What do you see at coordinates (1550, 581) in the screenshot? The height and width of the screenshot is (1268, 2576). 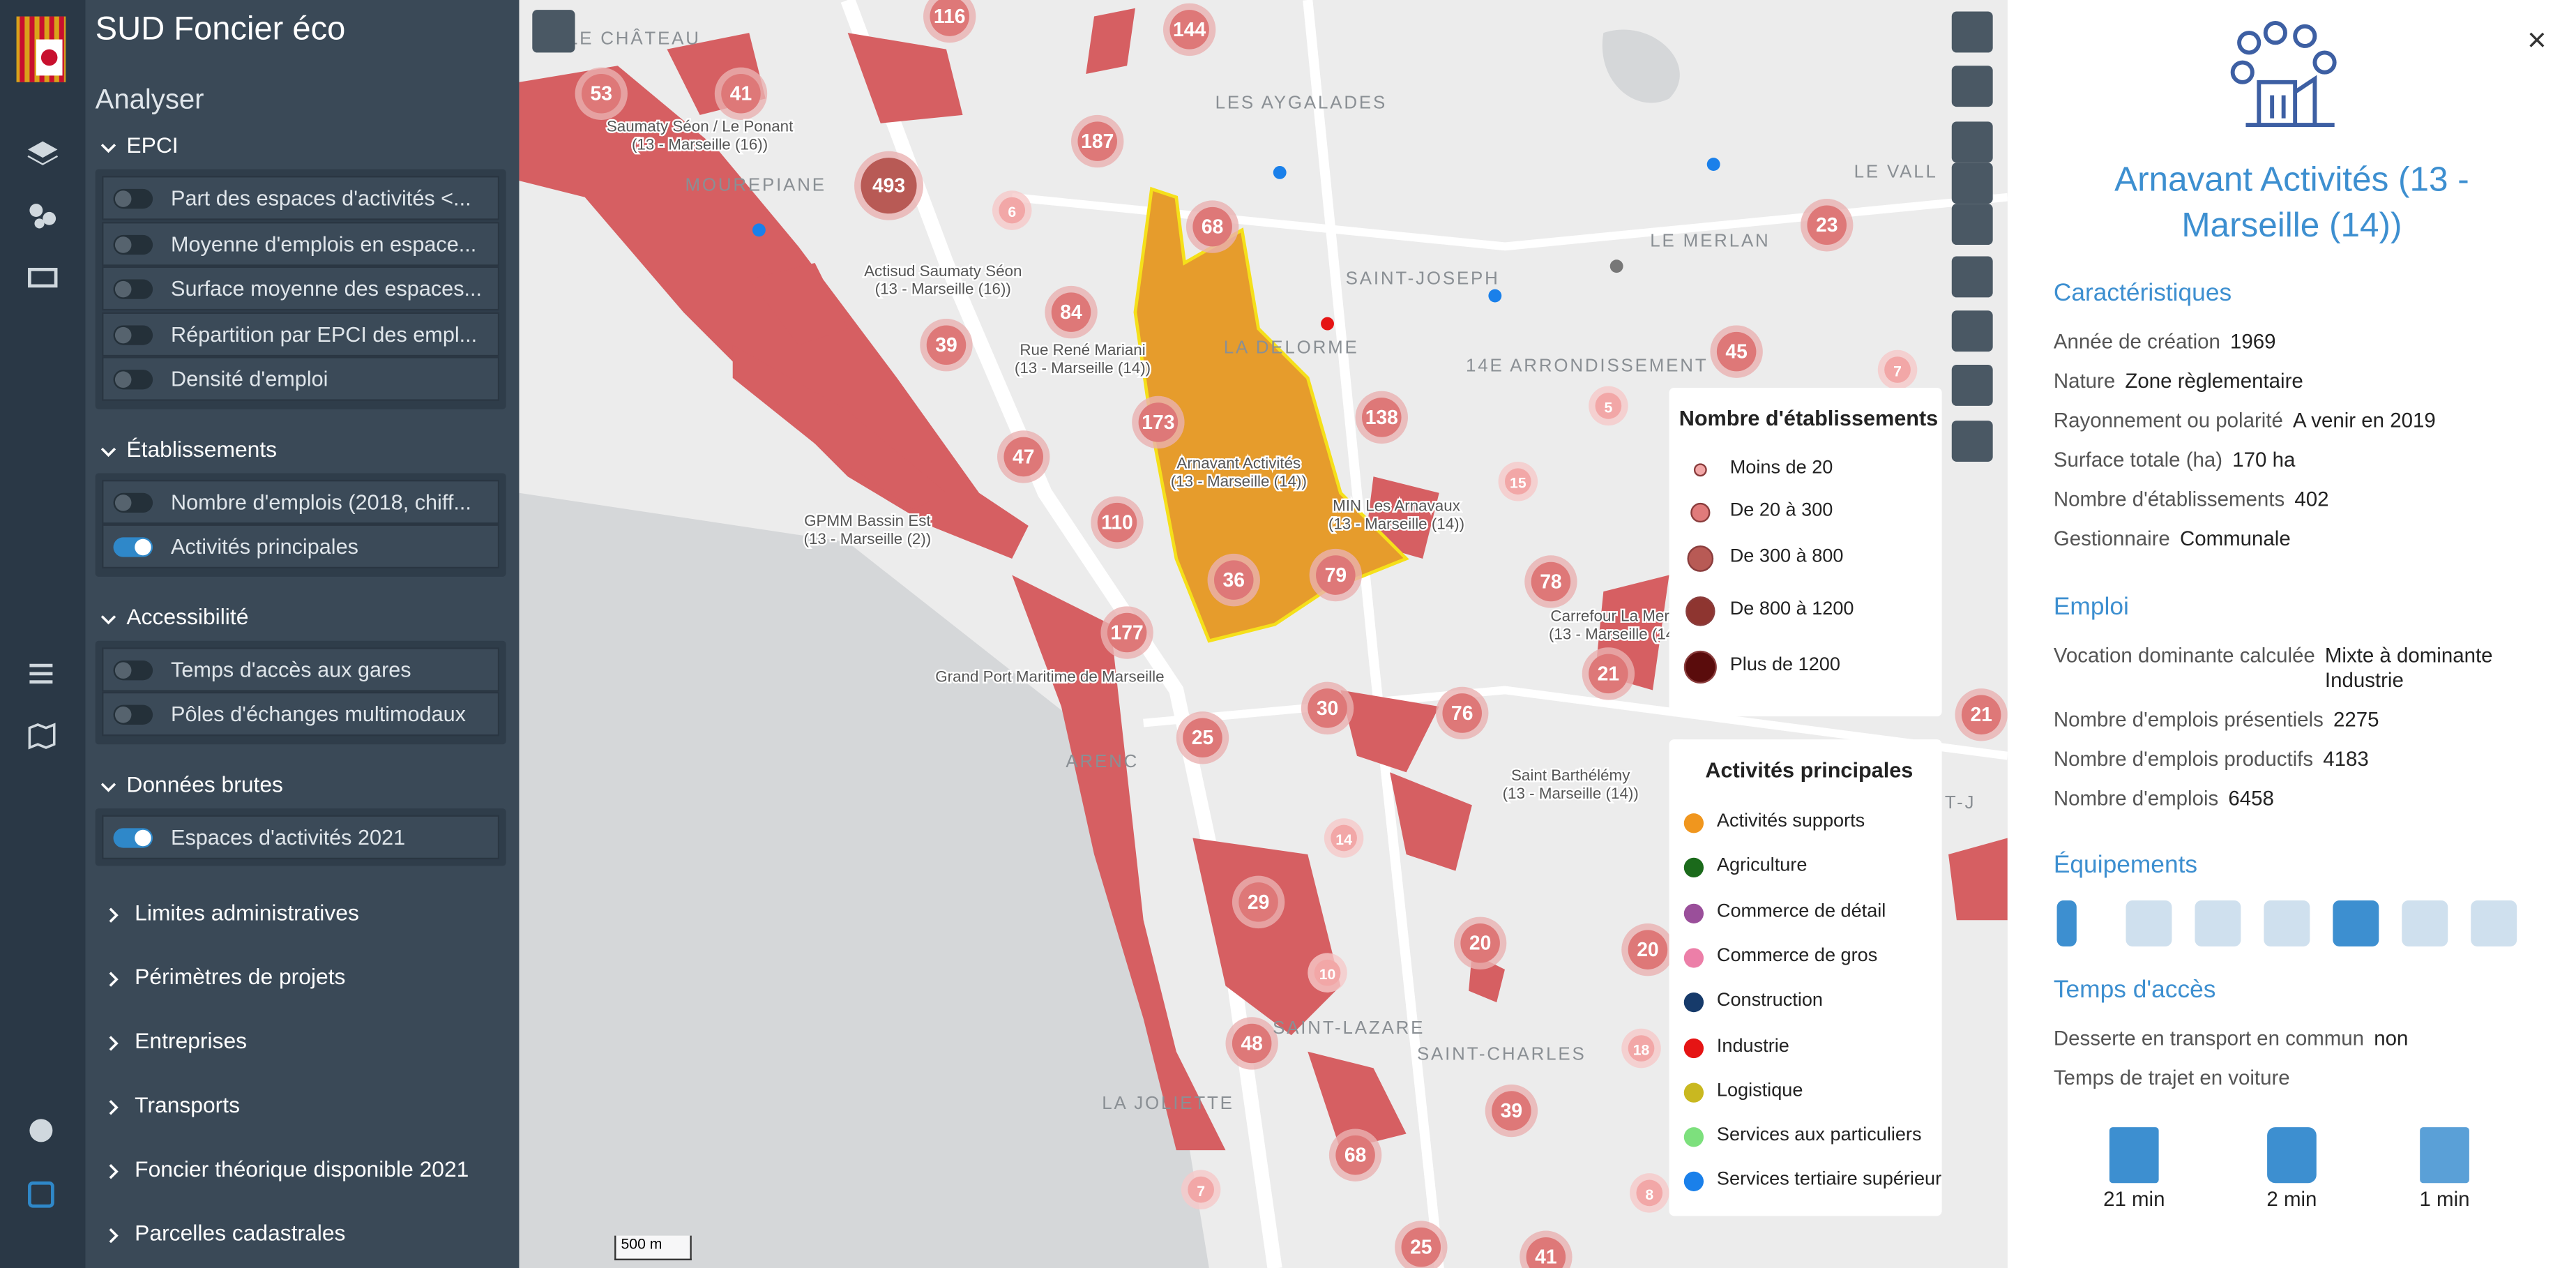 I see `cluster-label: 78` at bounding box center [1550, 581].